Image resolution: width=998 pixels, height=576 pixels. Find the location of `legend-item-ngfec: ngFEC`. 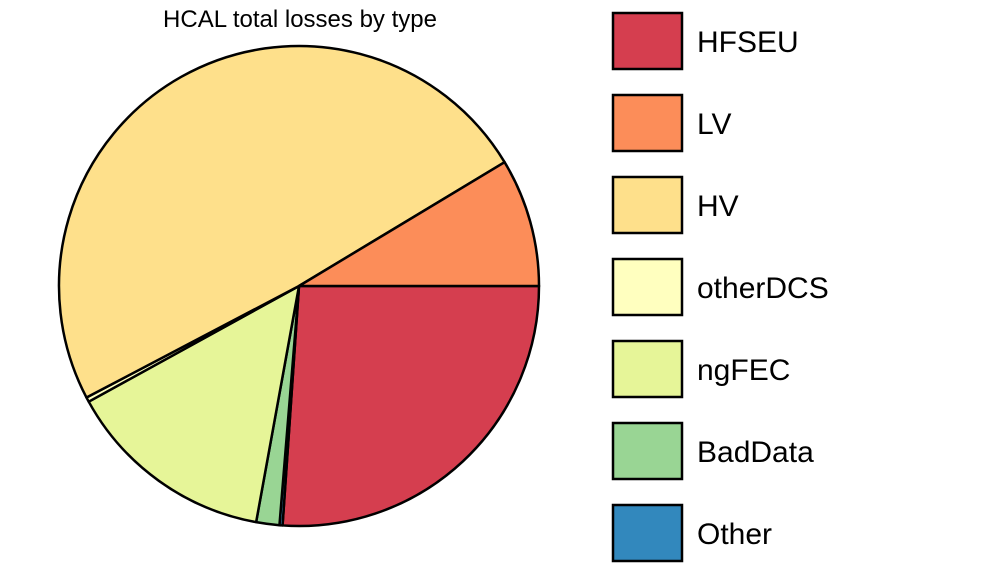

legend-item-ngfec: ngFEC is located at coordinates (700, 369).